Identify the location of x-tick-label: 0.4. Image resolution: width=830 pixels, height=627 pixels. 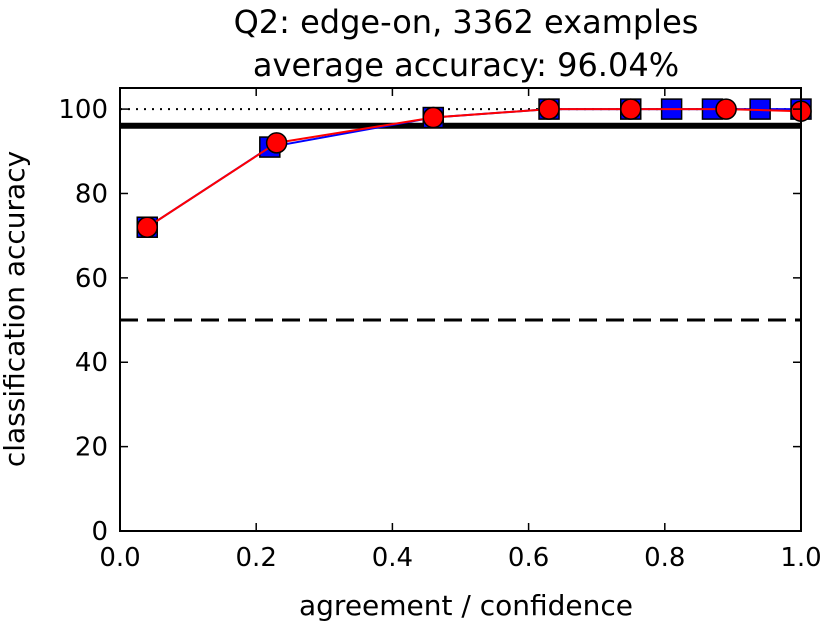
(392, 558).